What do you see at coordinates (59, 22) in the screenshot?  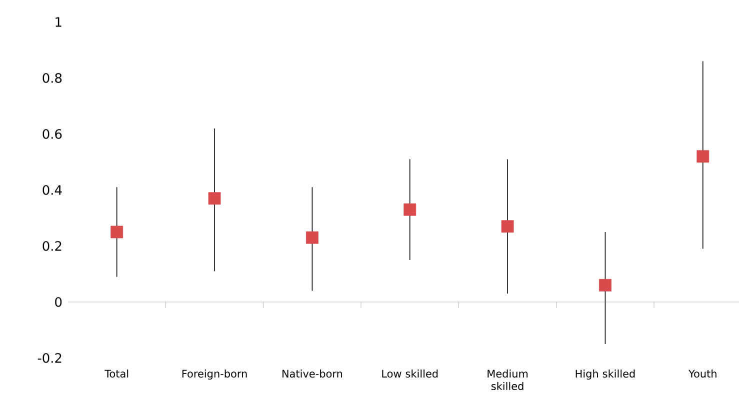 I see `y-tick-label: 1` at bounding box center [59, 22].